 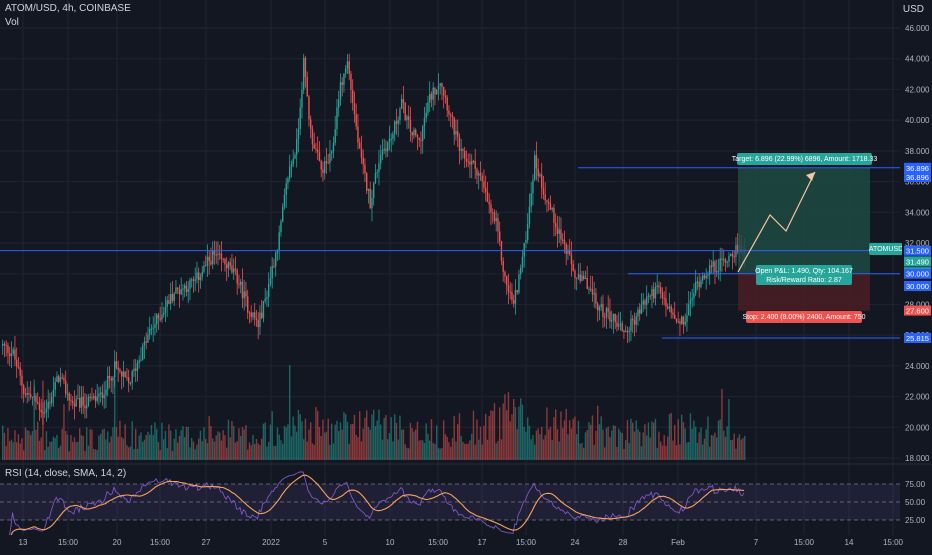 I want to click on level-30-label-2-bg, so click(x=917, y=286).